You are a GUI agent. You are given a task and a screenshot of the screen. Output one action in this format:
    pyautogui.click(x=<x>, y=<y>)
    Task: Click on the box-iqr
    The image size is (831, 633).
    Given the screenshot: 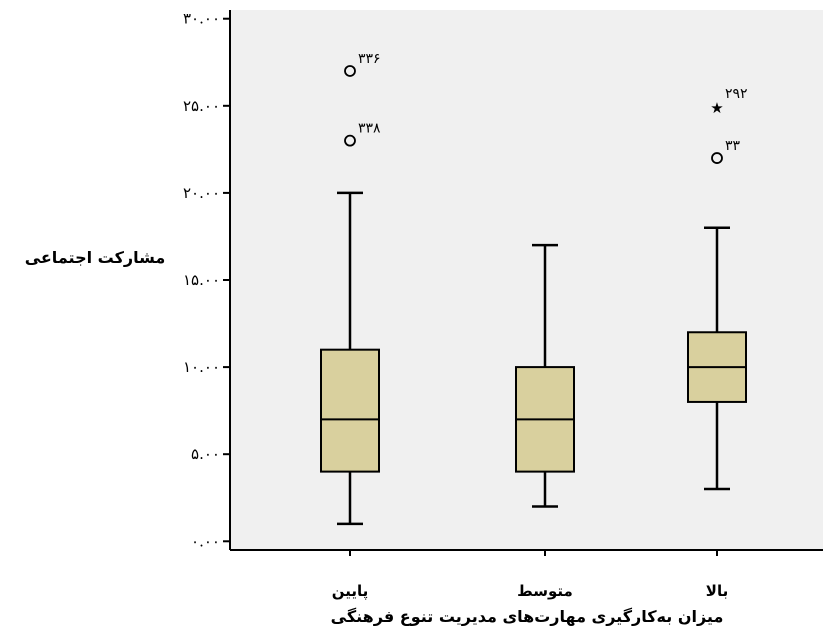 What is the action you would take?
    pyautogui.click(x=350, y=410)
    